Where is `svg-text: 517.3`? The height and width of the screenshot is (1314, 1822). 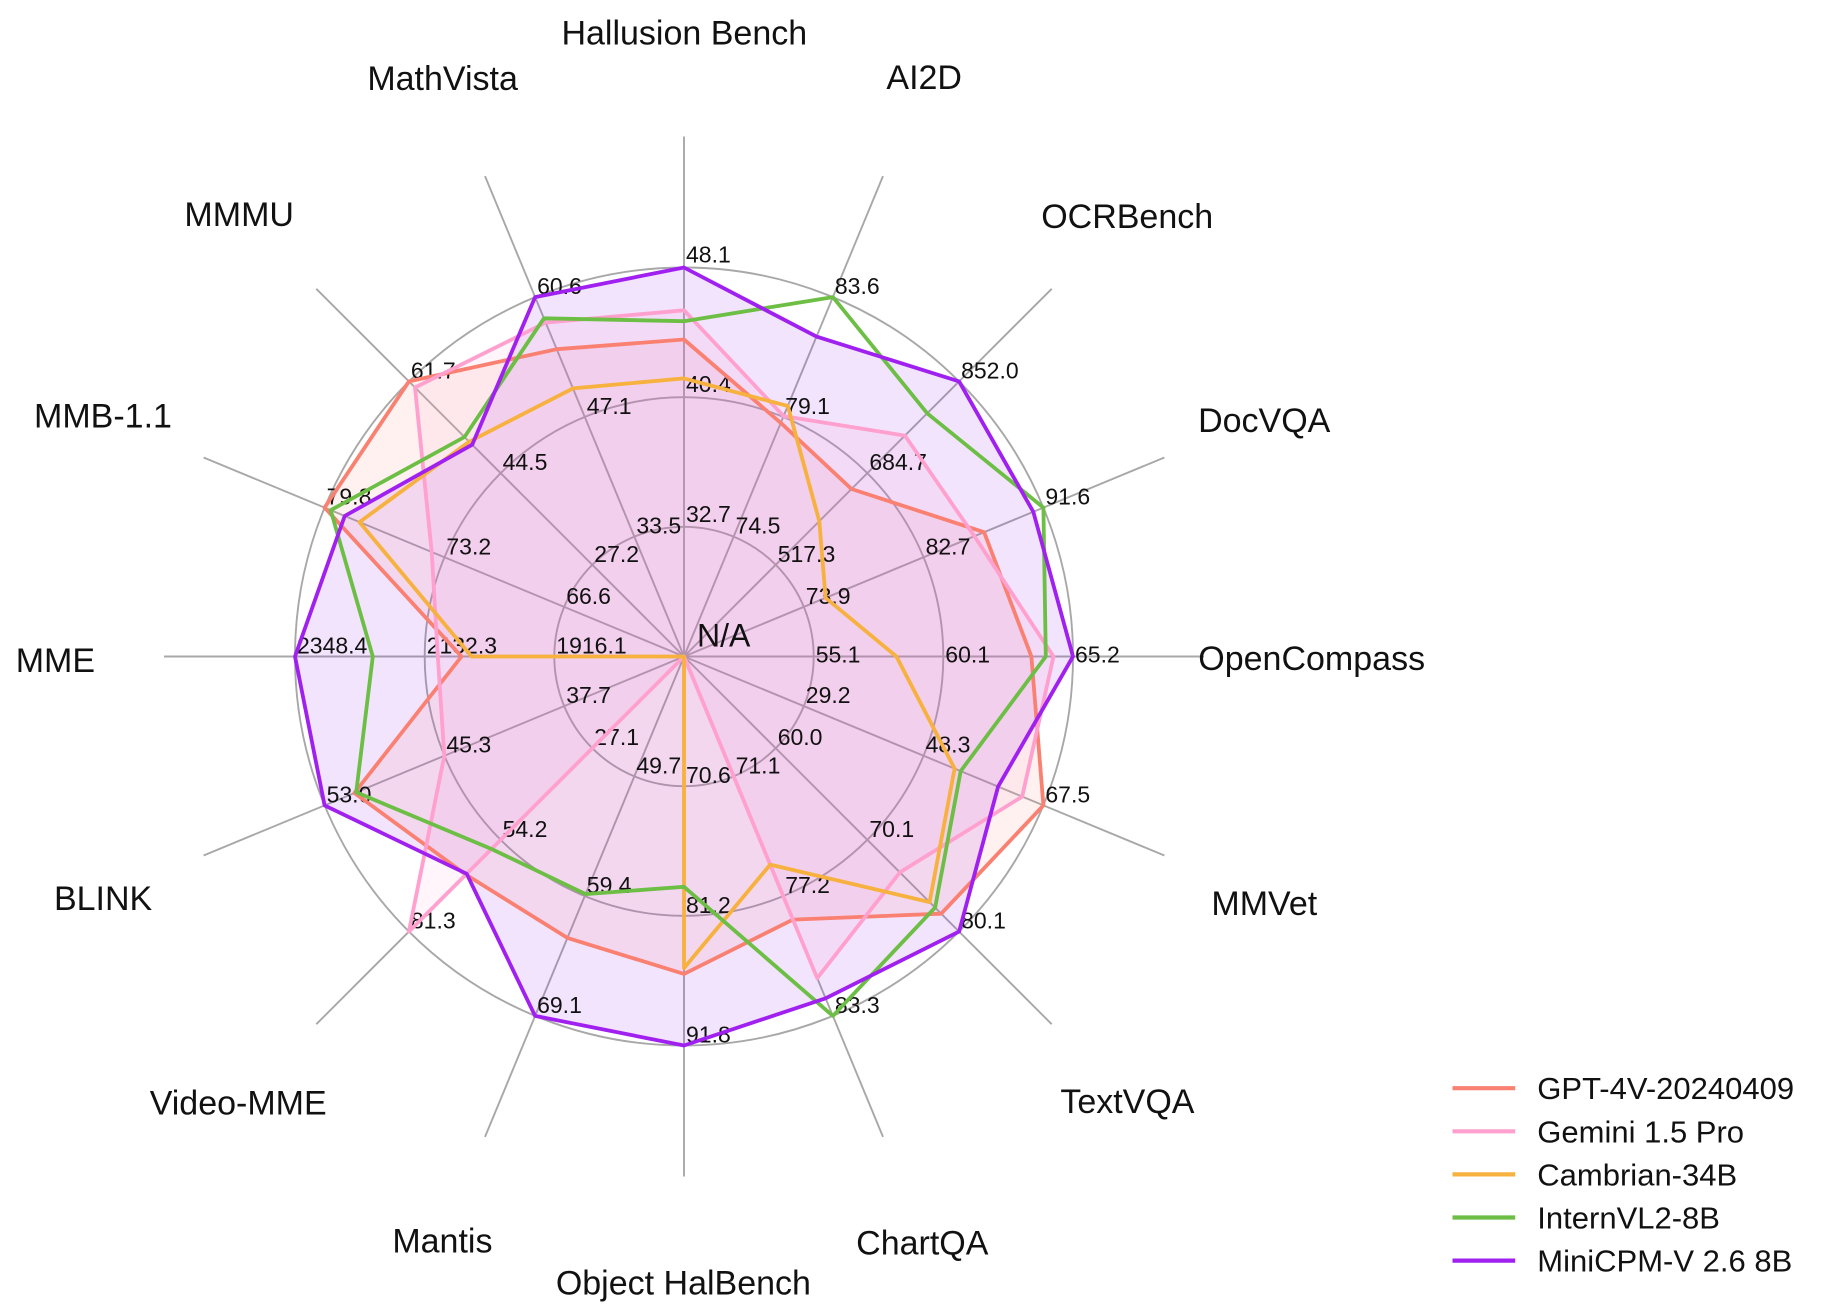
svg-text: 517.3 is located at coordinates (807, 554).